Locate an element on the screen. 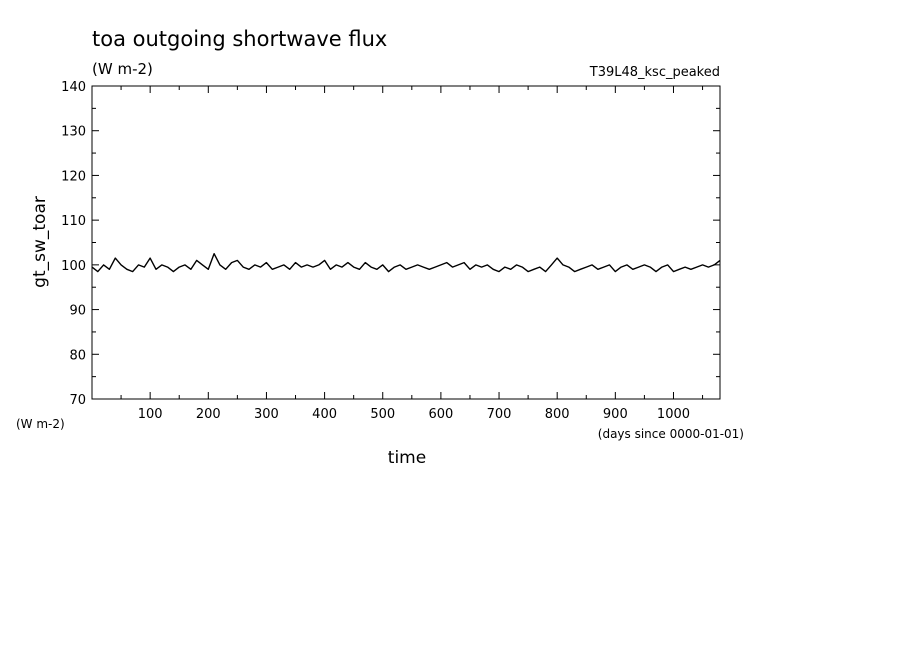 Image resolution: width=904 pixels, height=654 pixels. x-tick-label: 300 is located at coordinates (266, 414).